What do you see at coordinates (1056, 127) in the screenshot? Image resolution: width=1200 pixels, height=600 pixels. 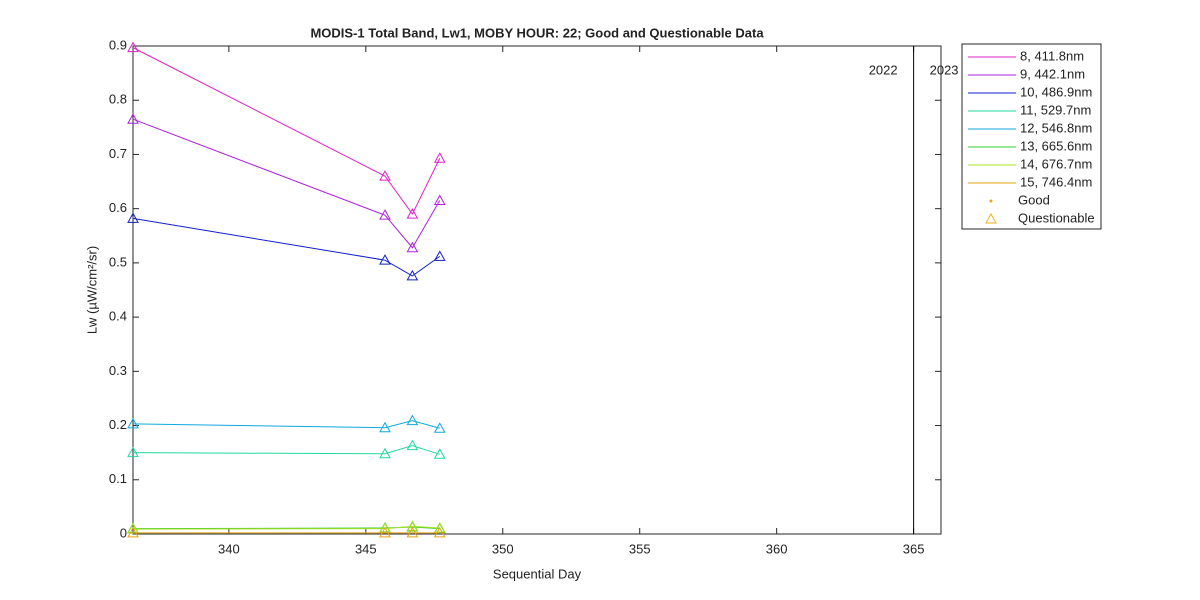 I see `legend-label: 12, 546.8nm` at bounding box center [1056, 127].